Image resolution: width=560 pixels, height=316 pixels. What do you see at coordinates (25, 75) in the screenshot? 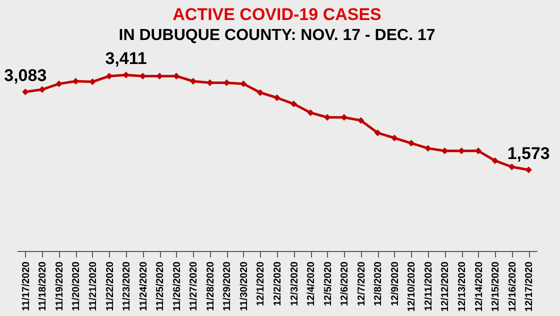
I see `data-label: 3,083` at bounding box center [25, 75].